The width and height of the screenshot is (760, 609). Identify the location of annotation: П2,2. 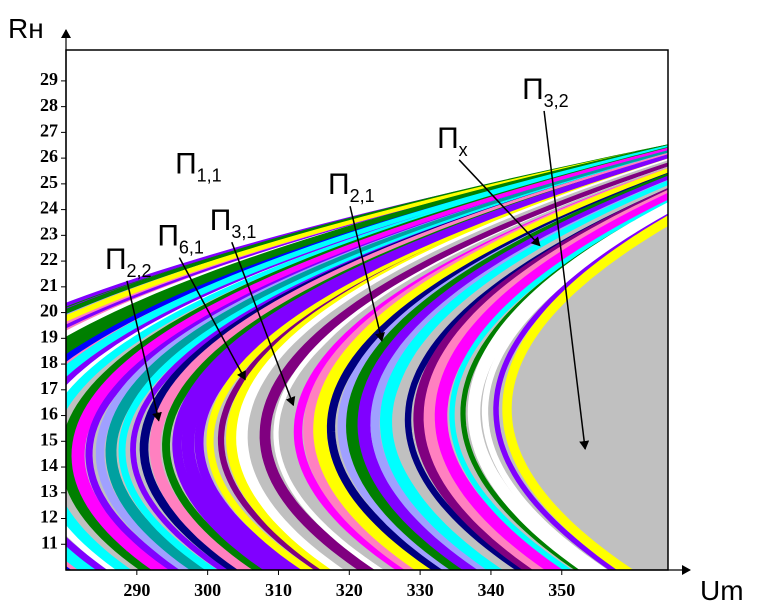
(128, 262).